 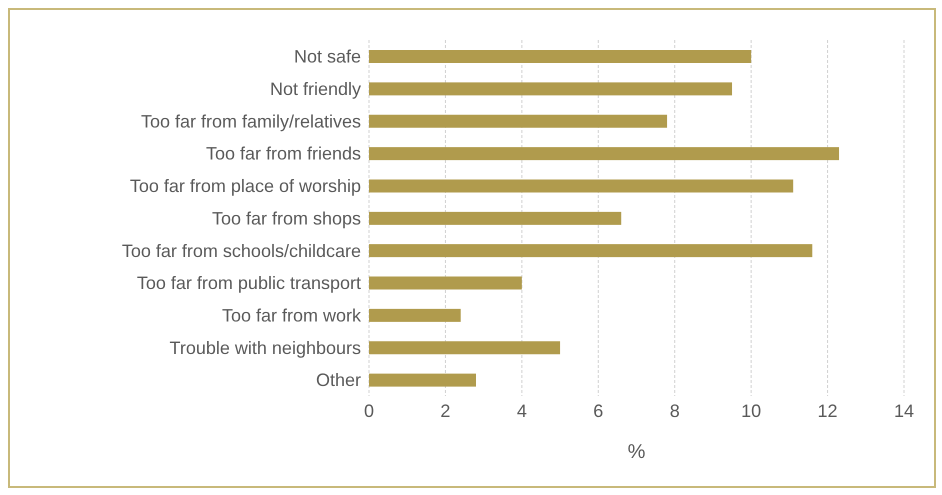 I want to click on y-tick-label: Too far from schools/childcare, so click(x=241, y=250).